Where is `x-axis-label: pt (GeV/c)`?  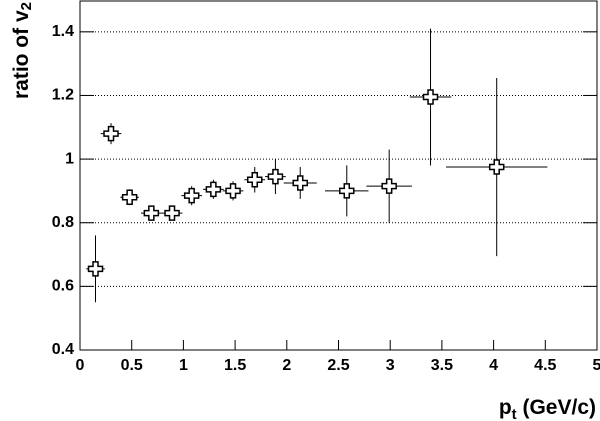 x-axis-label: pt (GeV/c) is located at coordinates (547, 408).